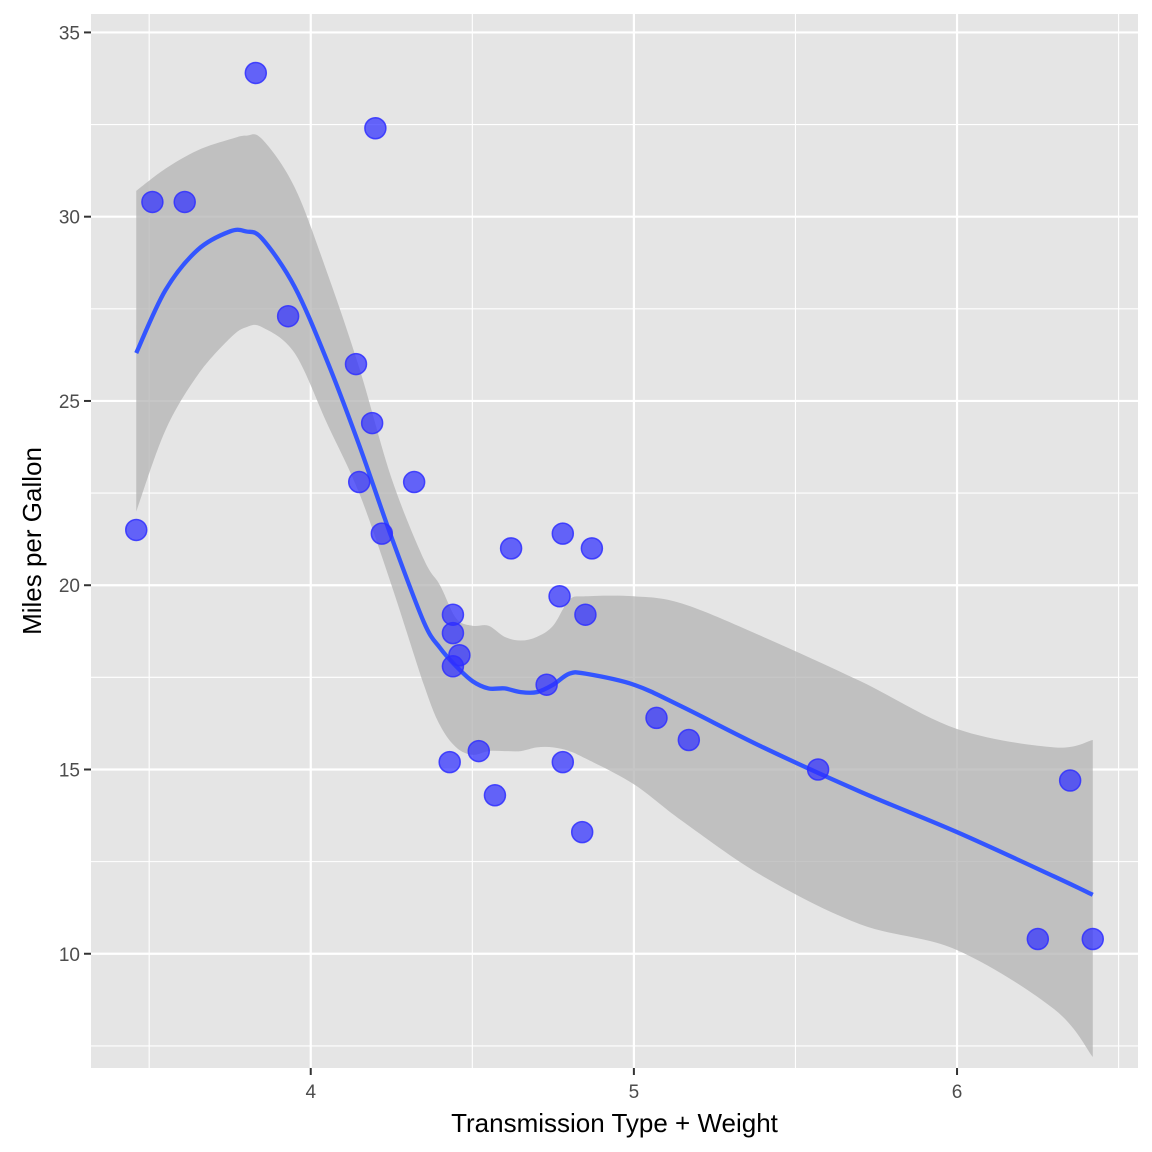 The width and height of the screenshot is (1152, 1152). Describe the element at coordinates (615, 1123) in the screenshot. I see `x-axis-title: Transmission Type + Weight` at that location.